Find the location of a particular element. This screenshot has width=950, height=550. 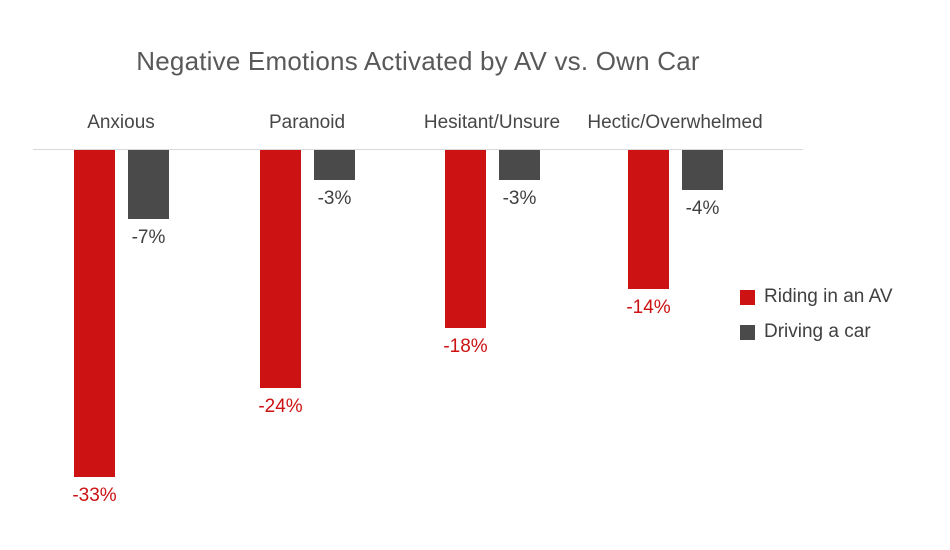

legend-swatch-av-icon is located at coordinates (747, 297).